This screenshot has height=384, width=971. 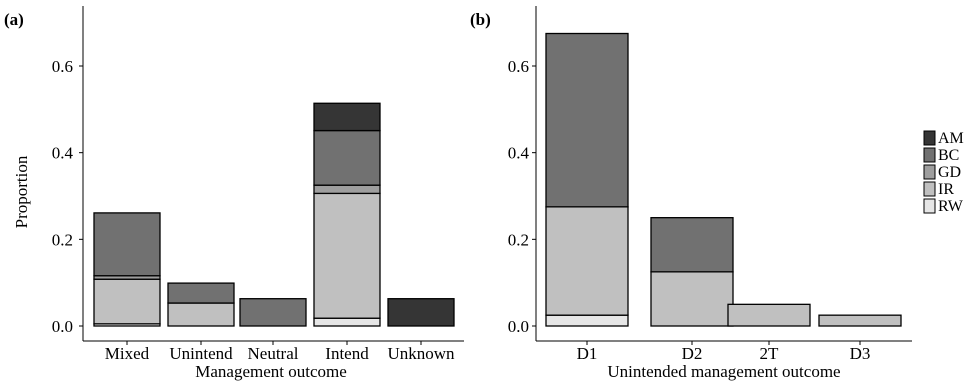 What do you see at coordinates (860, 353) in the screenshot?
I see `panel-b-x-tick-label: D3` at bounding box center [860, 353].